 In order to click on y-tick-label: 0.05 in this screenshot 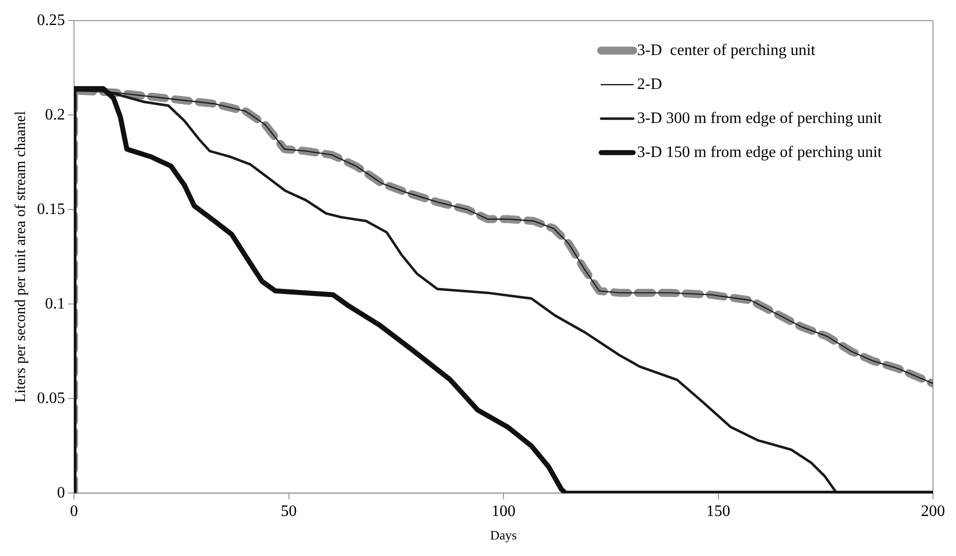, I will do `click(51, 398)`.